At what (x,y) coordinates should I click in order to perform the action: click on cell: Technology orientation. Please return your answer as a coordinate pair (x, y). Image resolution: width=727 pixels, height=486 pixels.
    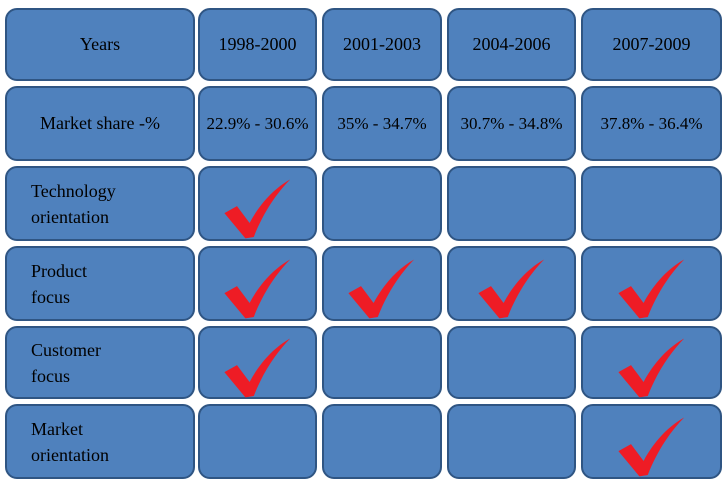
    Looking at the image, I should click on (100, 203).